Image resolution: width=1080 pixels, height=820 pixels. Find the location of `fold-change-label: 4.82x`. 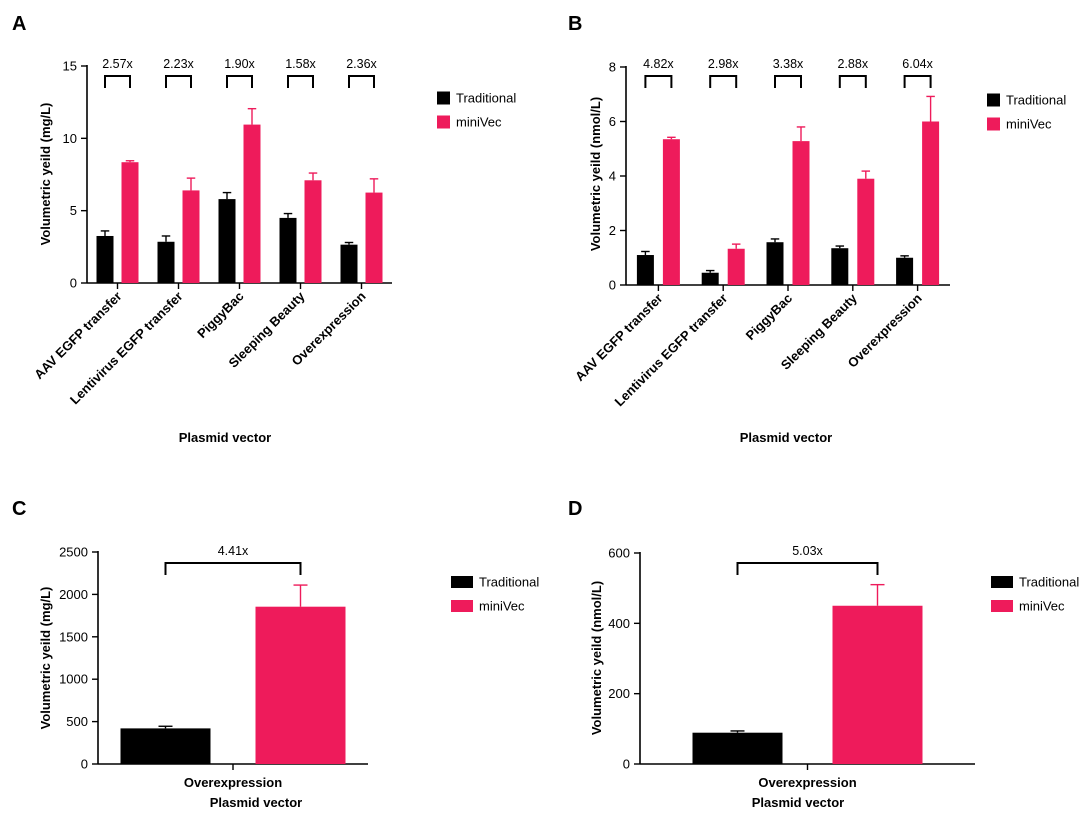

fold-change-label: 4.82x is located at coordinates (658, 64).